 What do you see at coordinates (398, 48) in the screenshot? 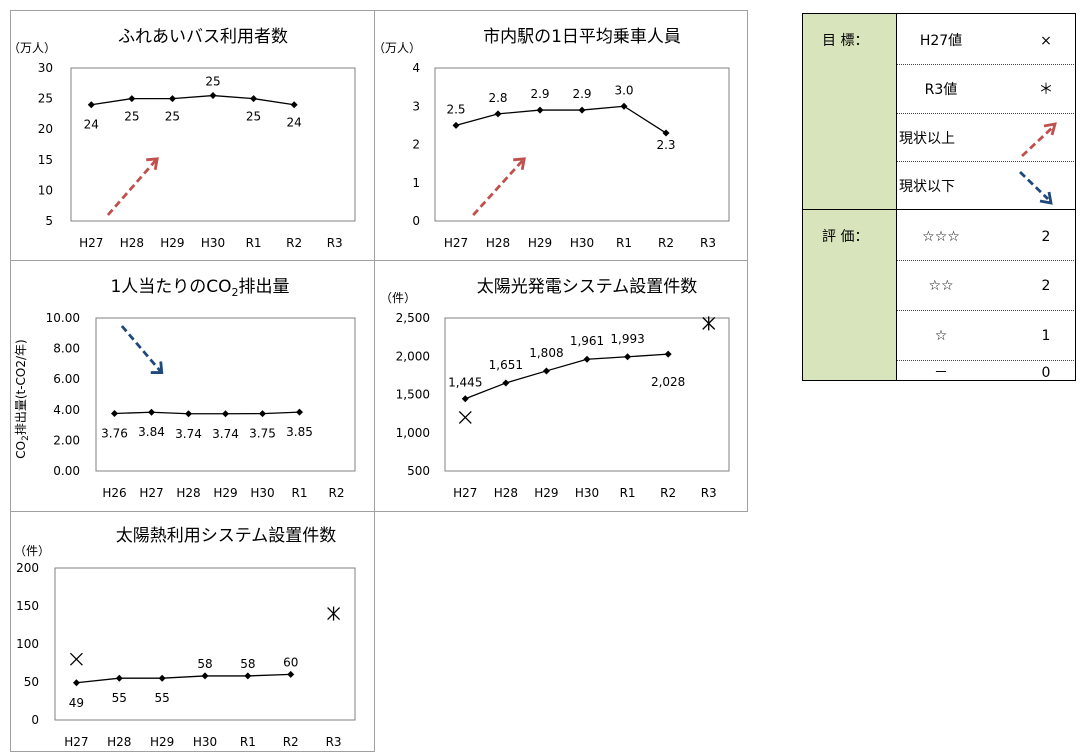
I see `unit-label: （万人）` at bounding box center [398, 48].